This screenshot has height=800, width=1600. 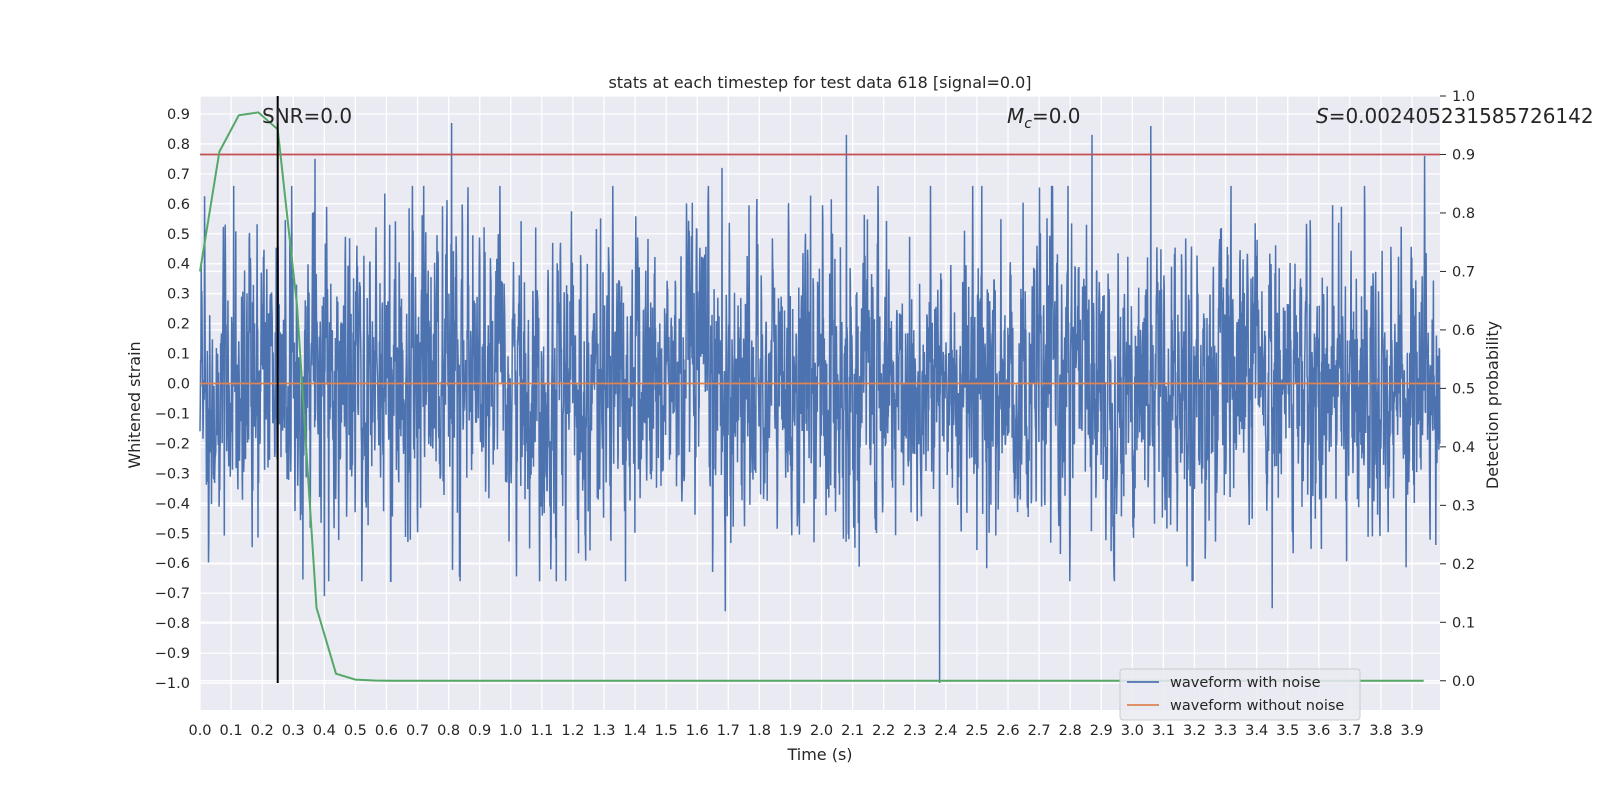 What do you see at coordinates (172, 594) in the screenshot?
I see `y-left-tick-label: −0.7` at bounding box center [172, 594].